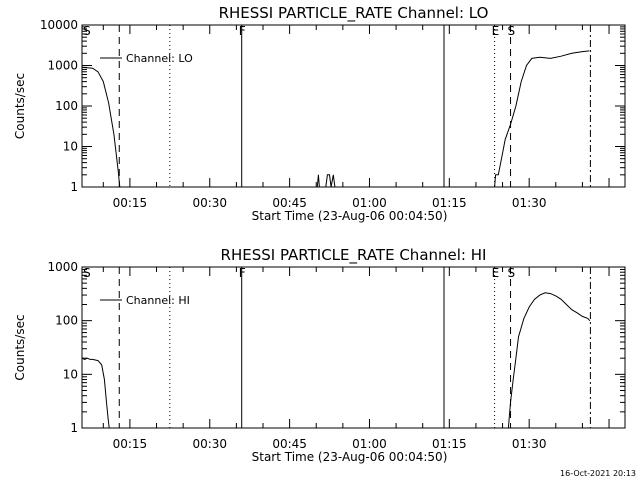 Image resolution: width=640 pixels, height=480 pixels. I want to click on legend-label: Channel: LO, so click(159, 58).